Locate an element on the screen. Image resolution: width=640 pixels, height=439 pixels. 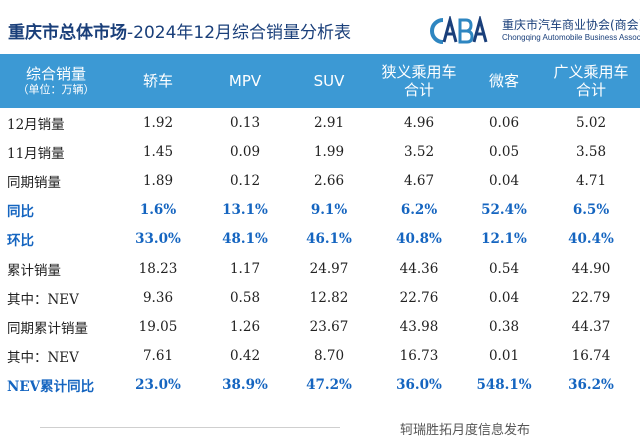
header-unit: （单位：万辆） is located at coordinates (56, 89).